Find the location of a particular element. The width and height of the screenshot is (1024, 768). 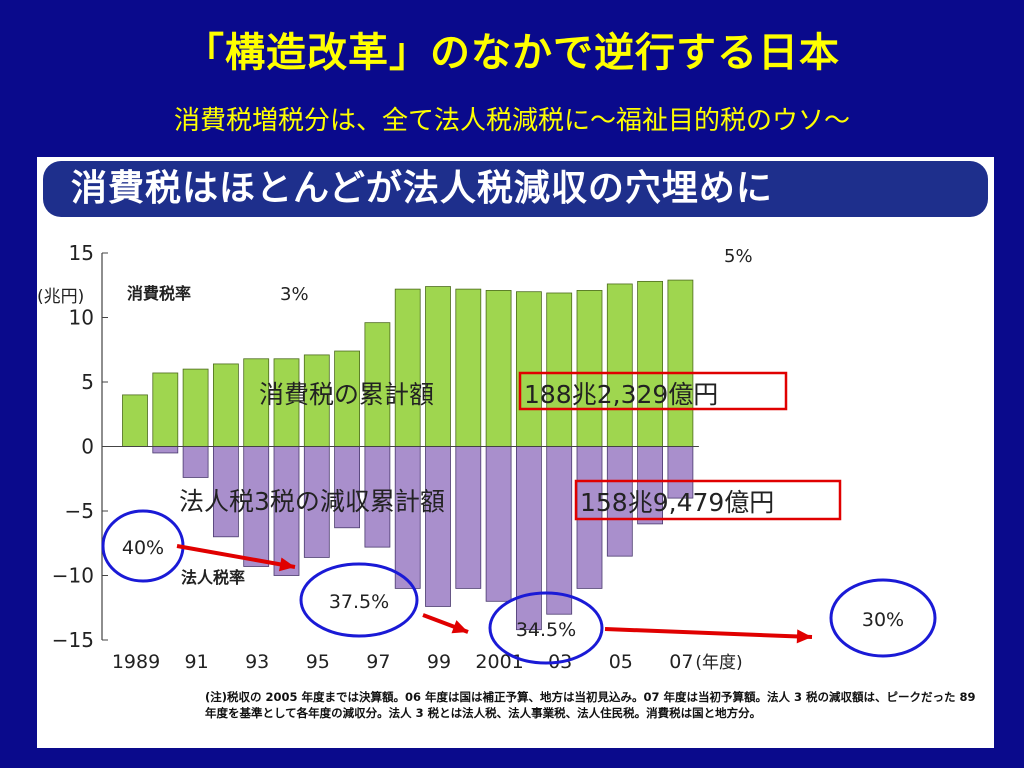

y-tick-label: 0 is located at coordinates (87, 447).